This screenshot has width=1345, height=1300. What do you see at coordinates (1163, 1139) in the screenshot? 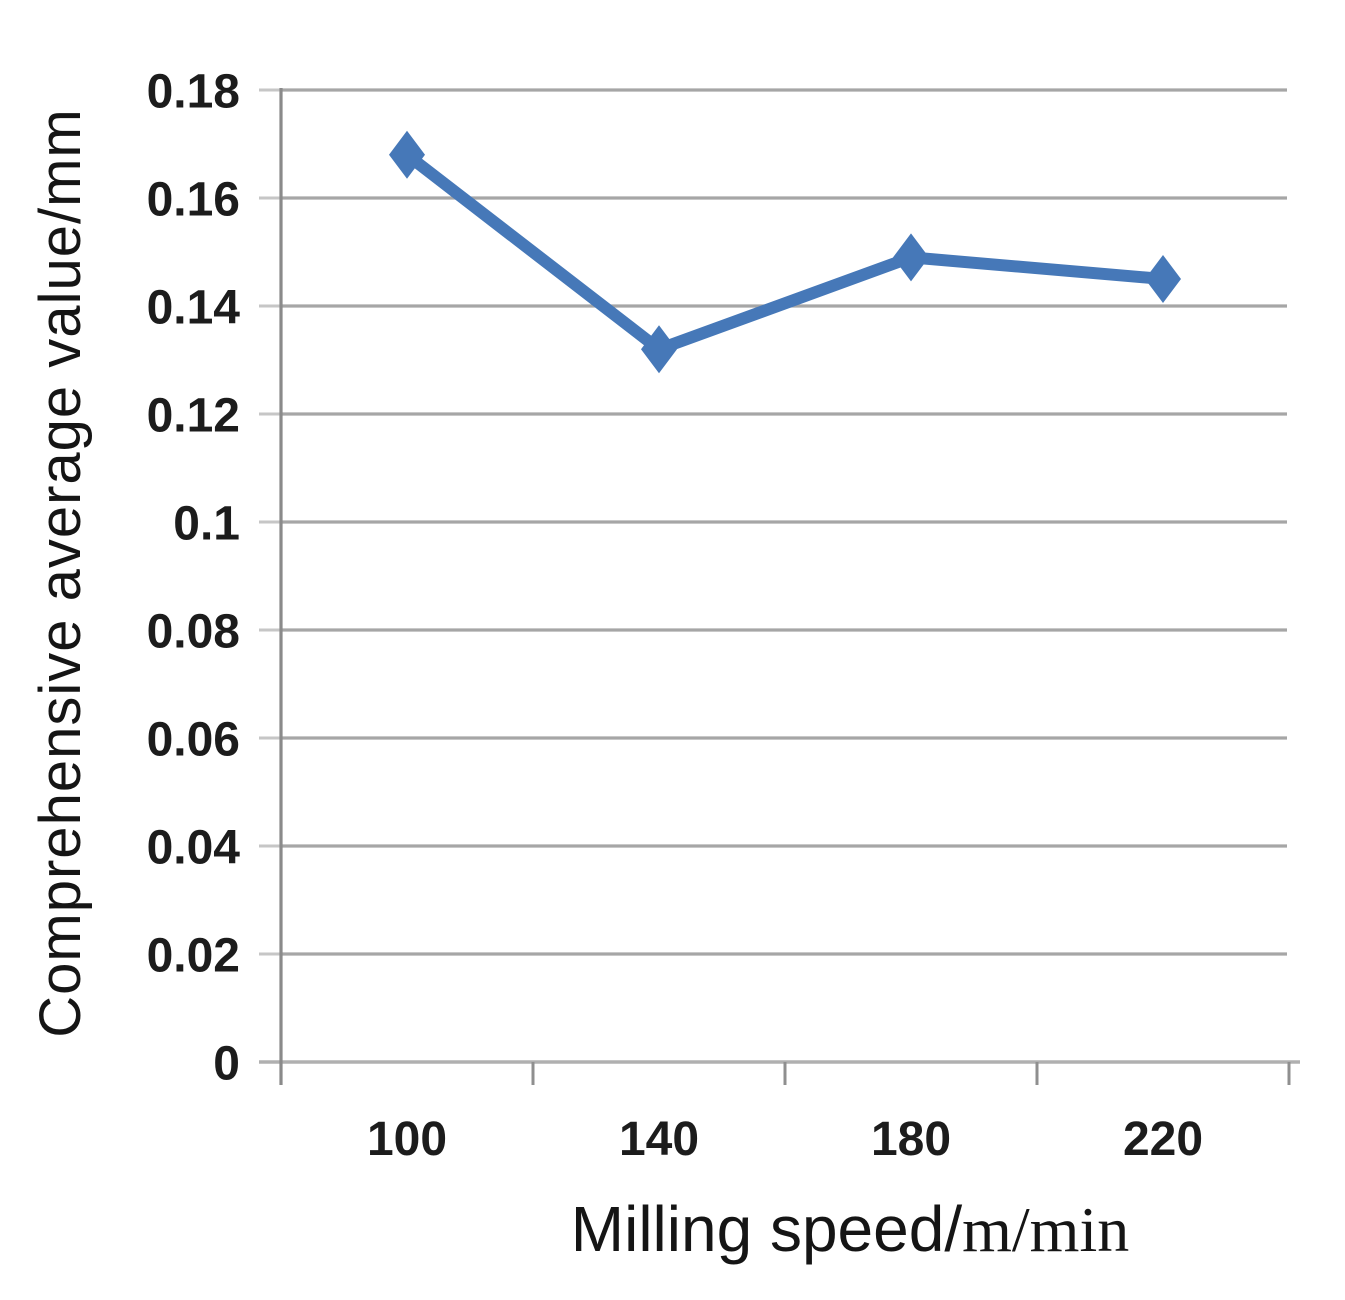
I see `x-tick-label: 220` at bounding box center [1163, 1139].